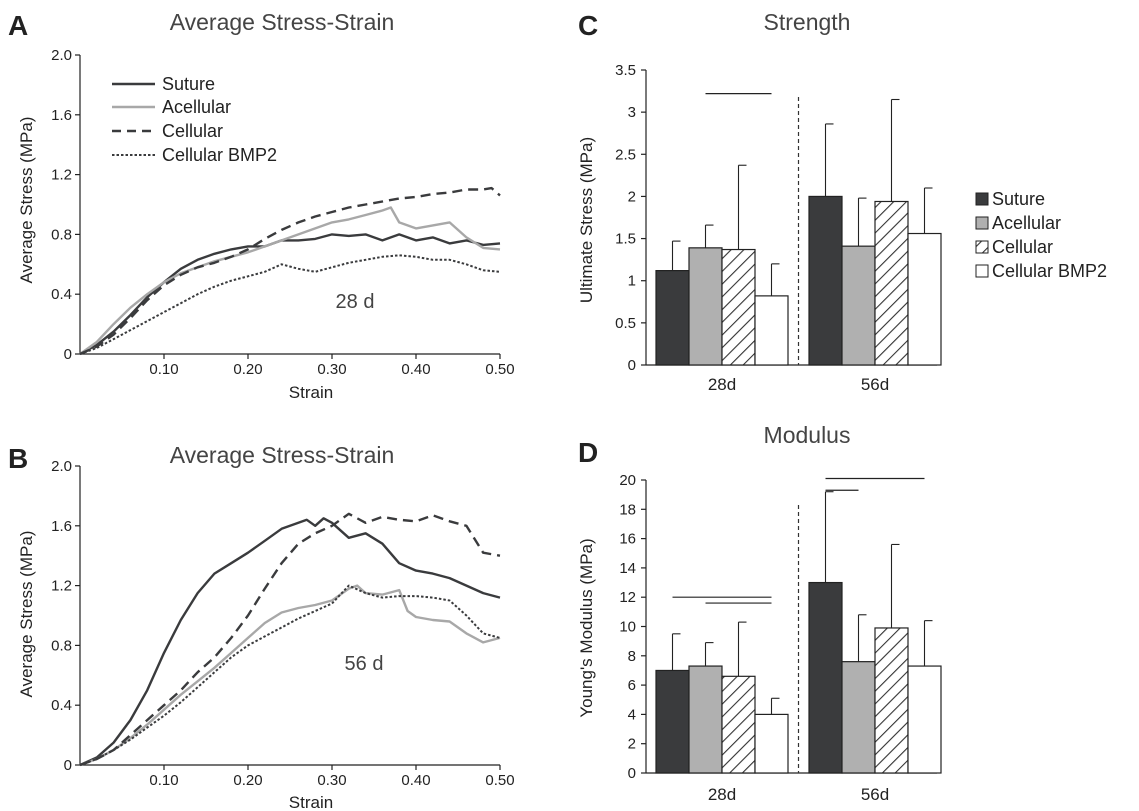 This screenshot has width=1139, height=811. What do you see at coordinates (26, 614) in the screenshot?
I see `panel-b-ylabel: Average Stress (MPa)` at bounding box center [26, 614].